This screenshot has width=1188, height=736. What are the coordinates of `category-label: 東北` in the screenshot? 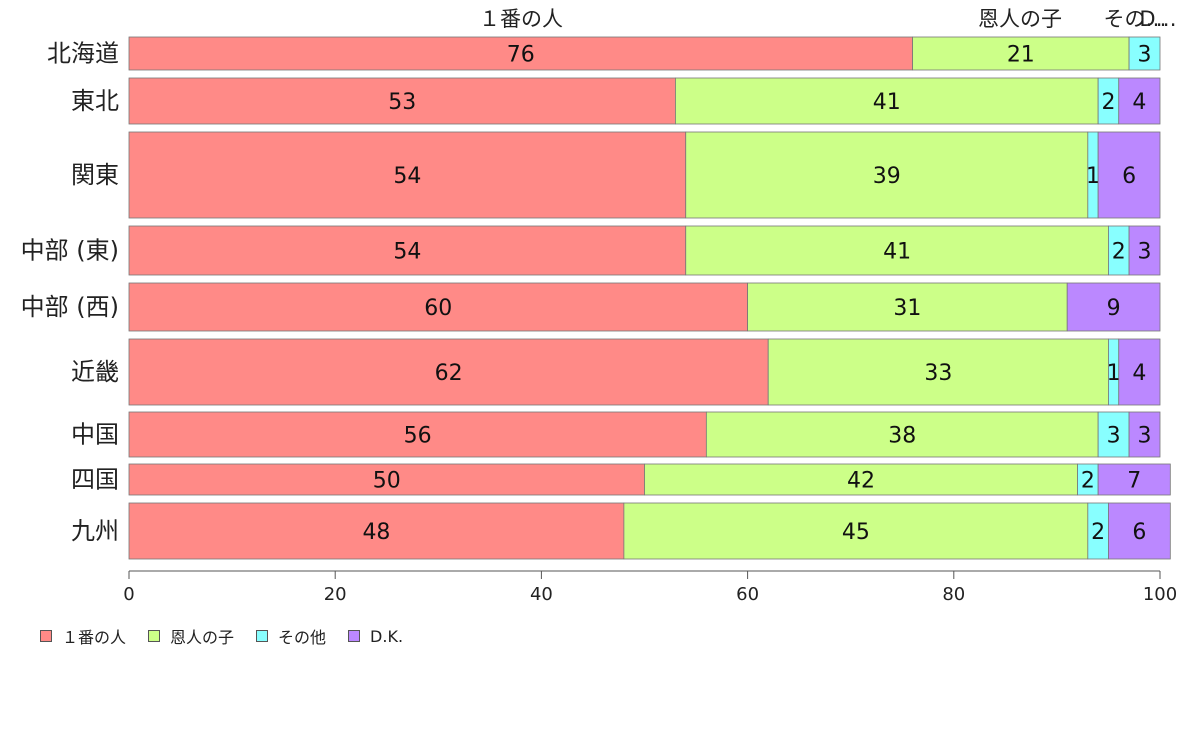 It's located at (95, 101).